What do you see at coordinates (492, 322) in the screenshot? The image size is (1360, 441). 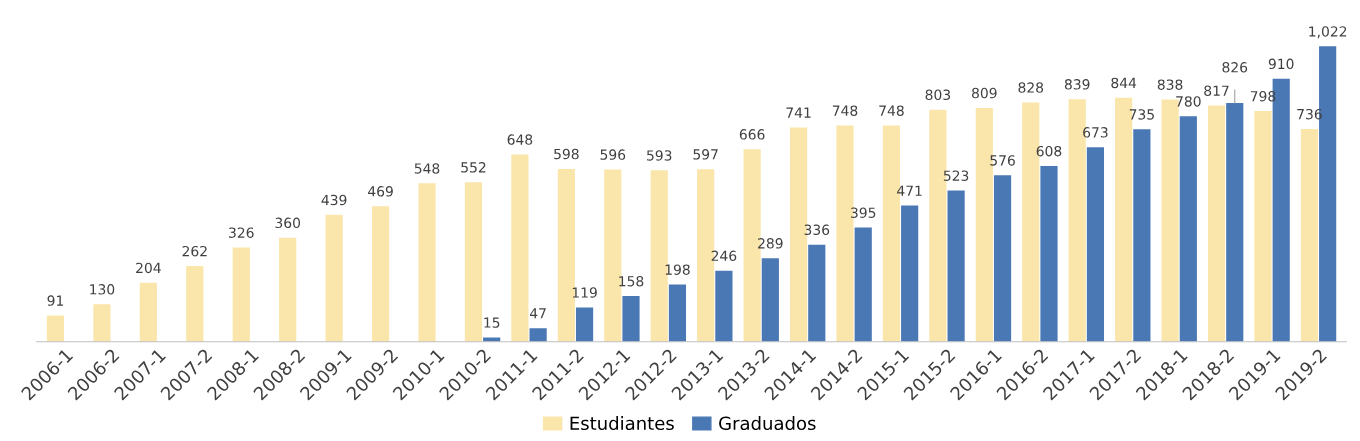 I see `data-label: 15` at bounding box center [492, 322].